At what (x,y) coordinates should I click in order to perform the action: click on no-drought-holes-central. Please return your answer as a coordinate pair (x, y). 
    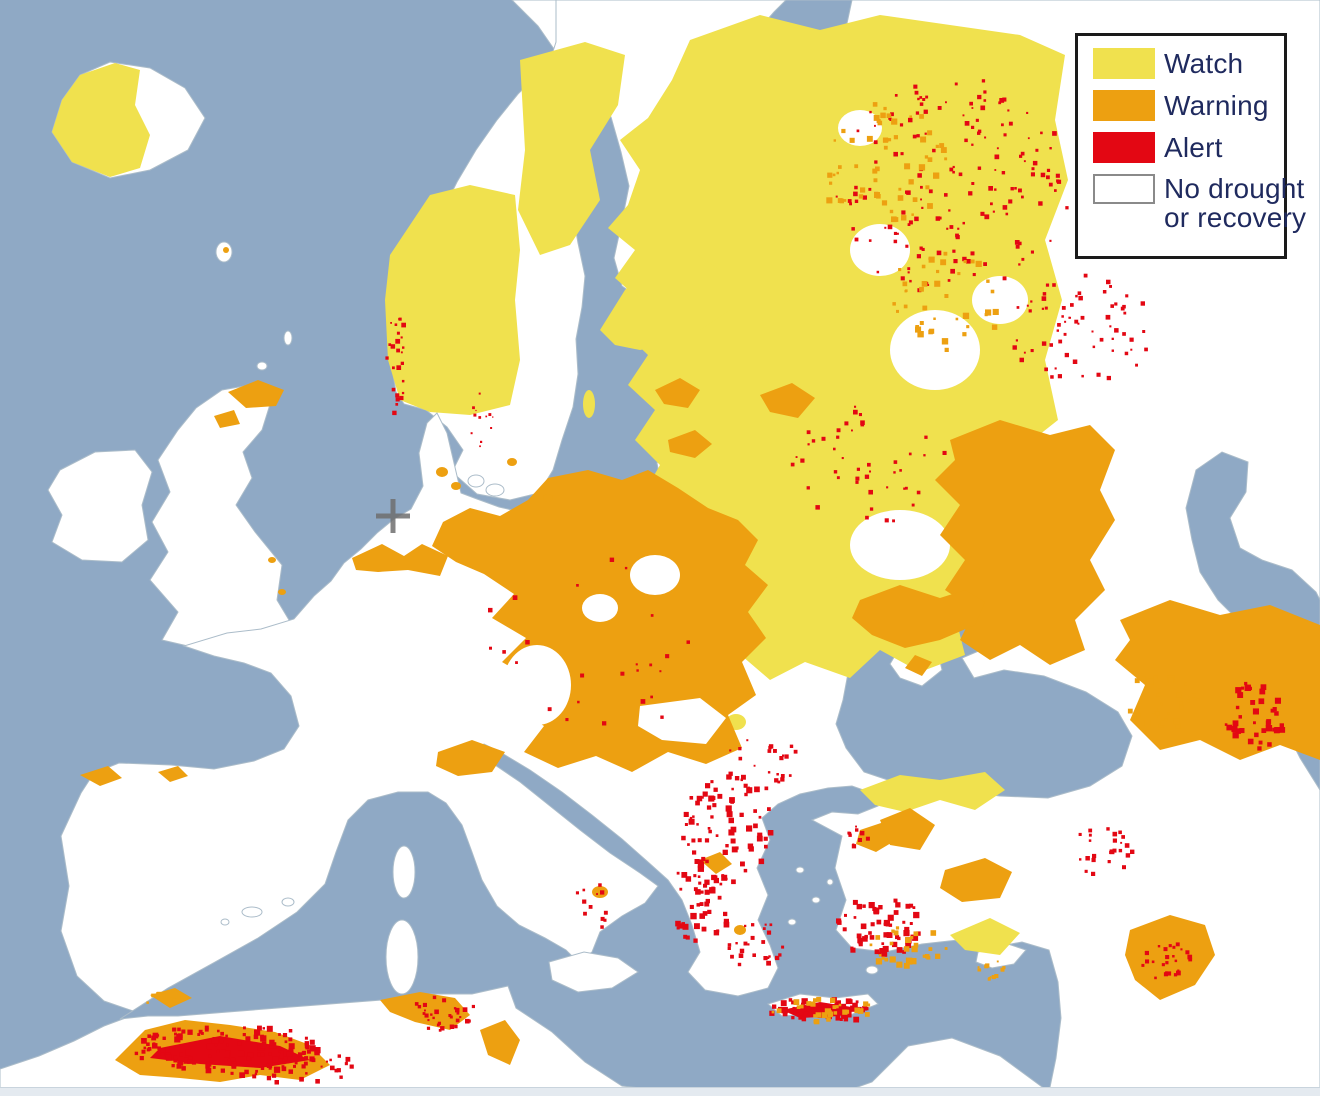
    Looking at the image, I should click on (614, 649).